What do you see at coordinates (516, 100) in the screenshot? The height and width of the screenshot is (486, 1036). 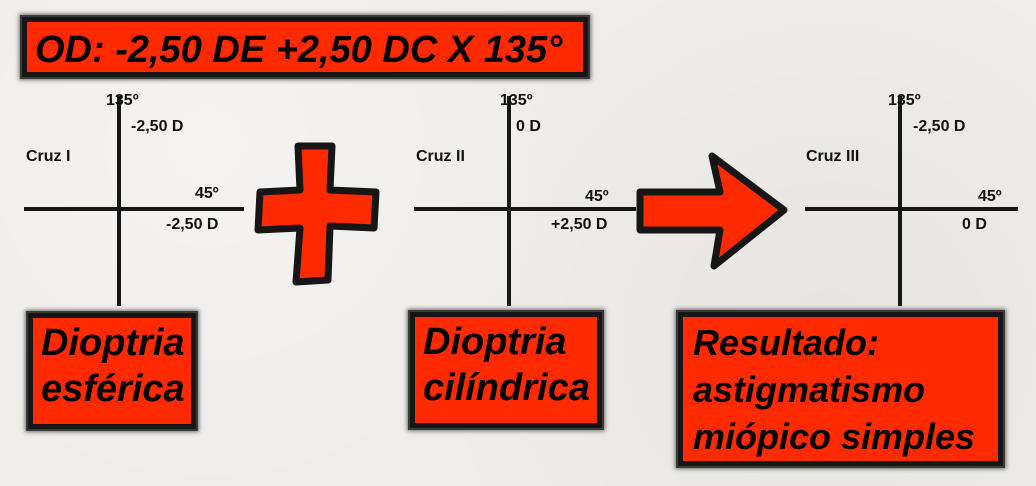 I see `cross-2-label-135: 135º` at bounding box center [516, 100].